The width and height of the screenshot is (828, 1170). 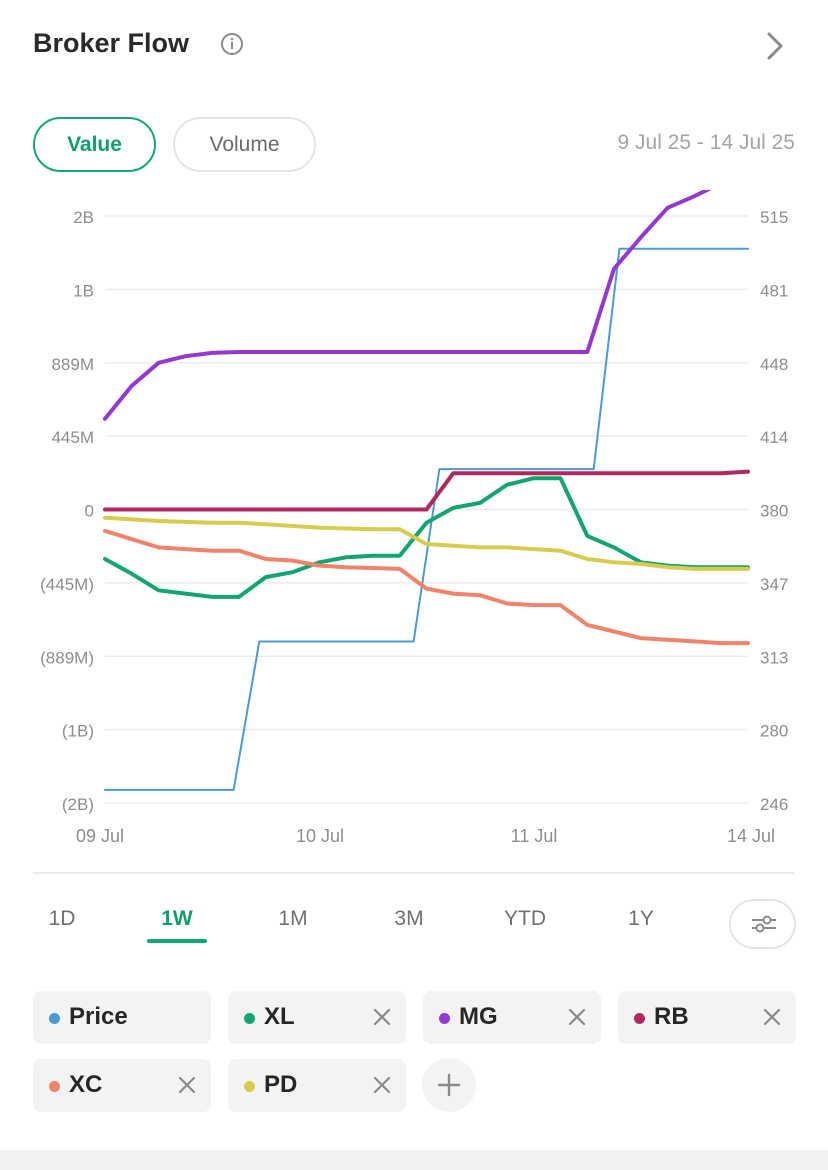 I want to click on volume-toggle-button: Volume, so click(x=244, y=144).